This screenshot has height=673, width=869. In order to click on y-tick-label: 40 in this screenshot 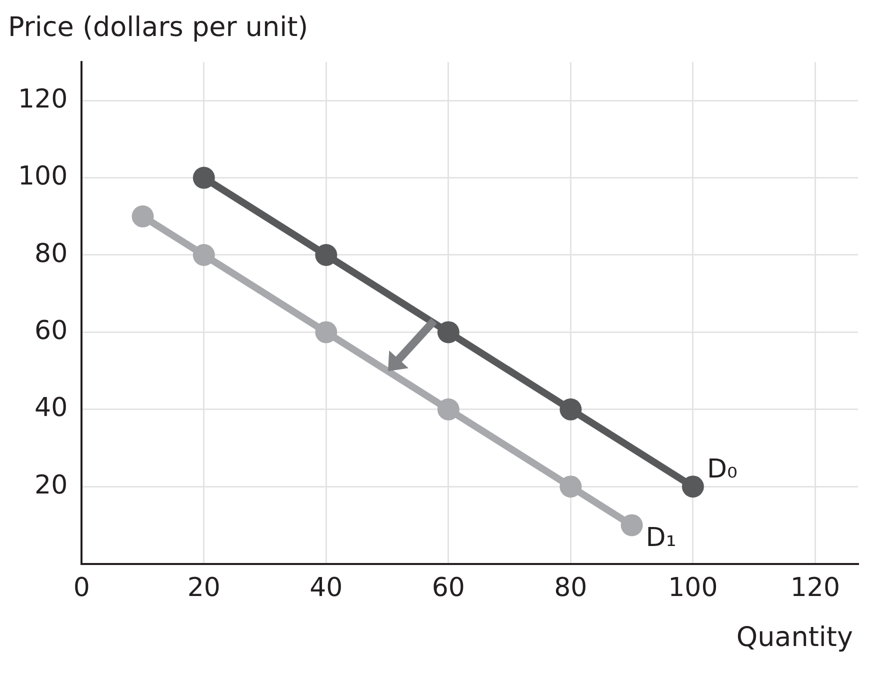, I will do `click(51, 408)`.